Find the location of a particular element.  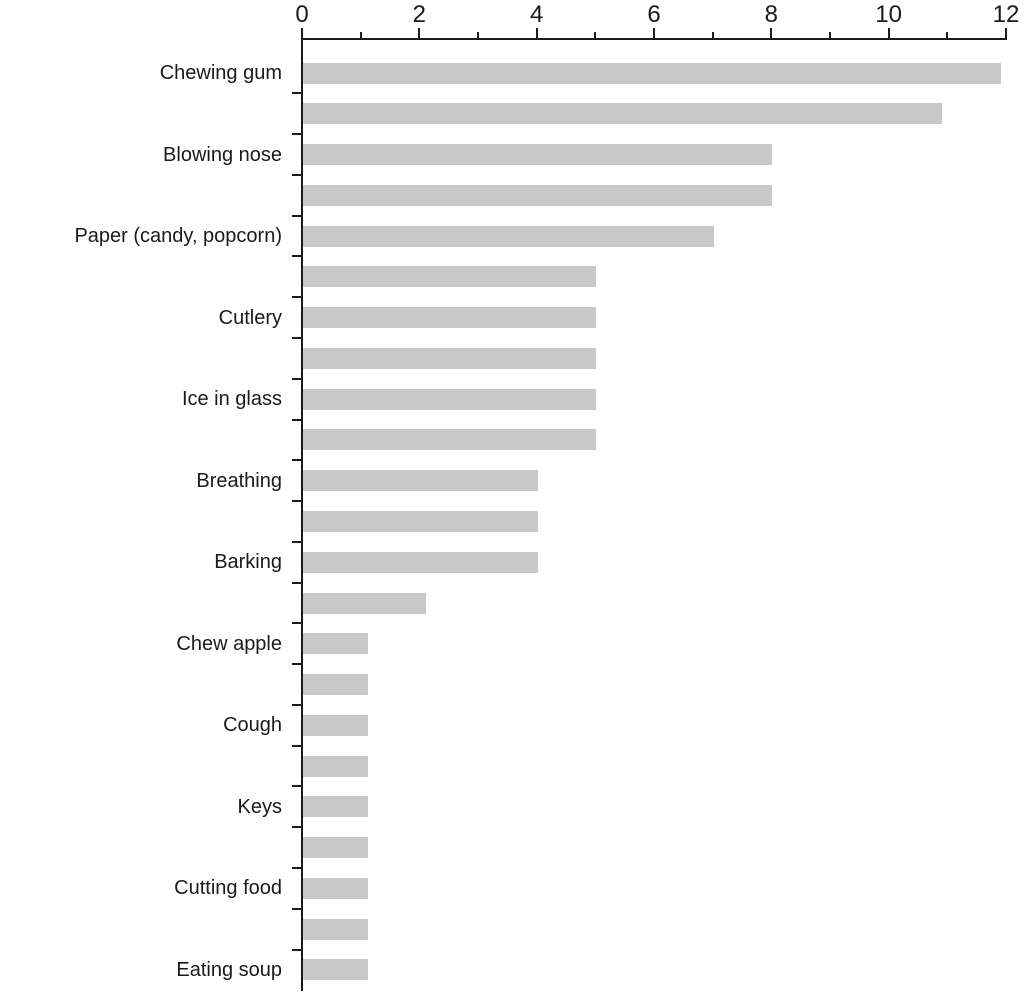

y-axis is located at coordinates (302, 514).